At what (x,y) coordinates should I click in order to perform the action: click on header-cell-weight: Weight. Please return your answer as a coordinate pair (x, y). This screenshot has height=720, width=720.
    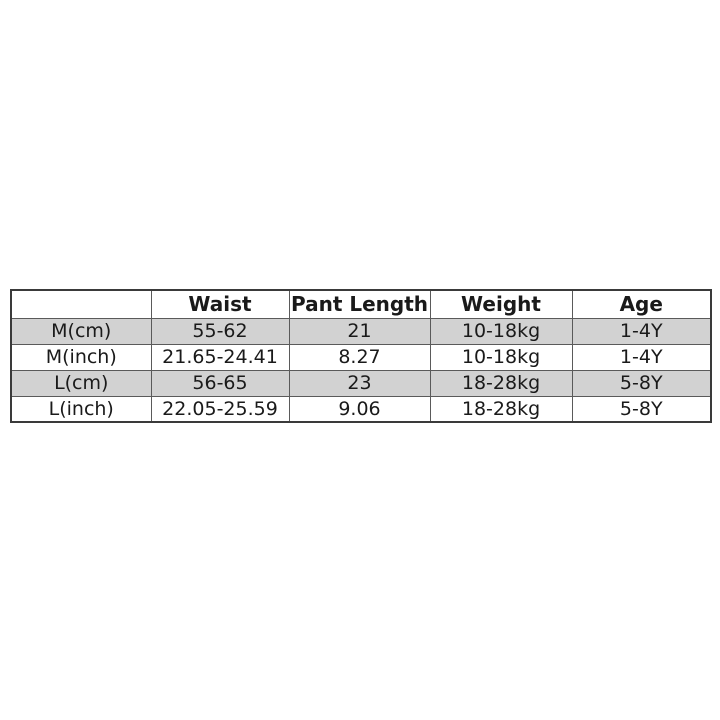
    Looking at the image, I should click on (501, 304).